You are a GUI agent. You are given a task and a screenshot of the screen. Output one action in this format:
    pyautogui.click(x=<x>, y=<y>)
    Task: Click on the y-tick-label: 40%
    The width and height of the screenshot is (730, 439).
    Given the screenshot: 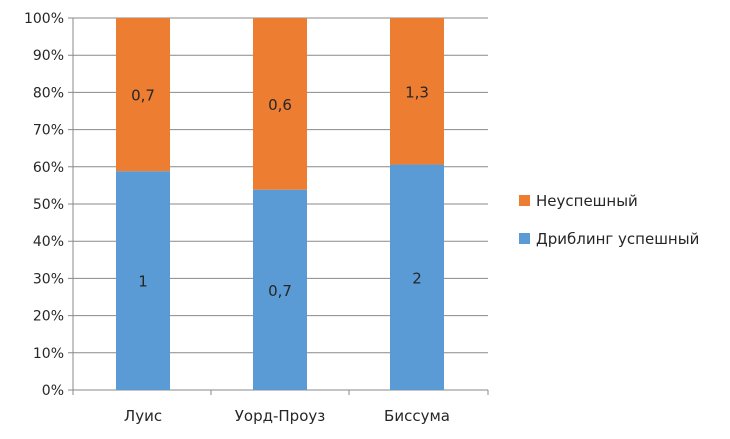 What is the action you would take?
    pyautogui.click(x=48, y=242)
    